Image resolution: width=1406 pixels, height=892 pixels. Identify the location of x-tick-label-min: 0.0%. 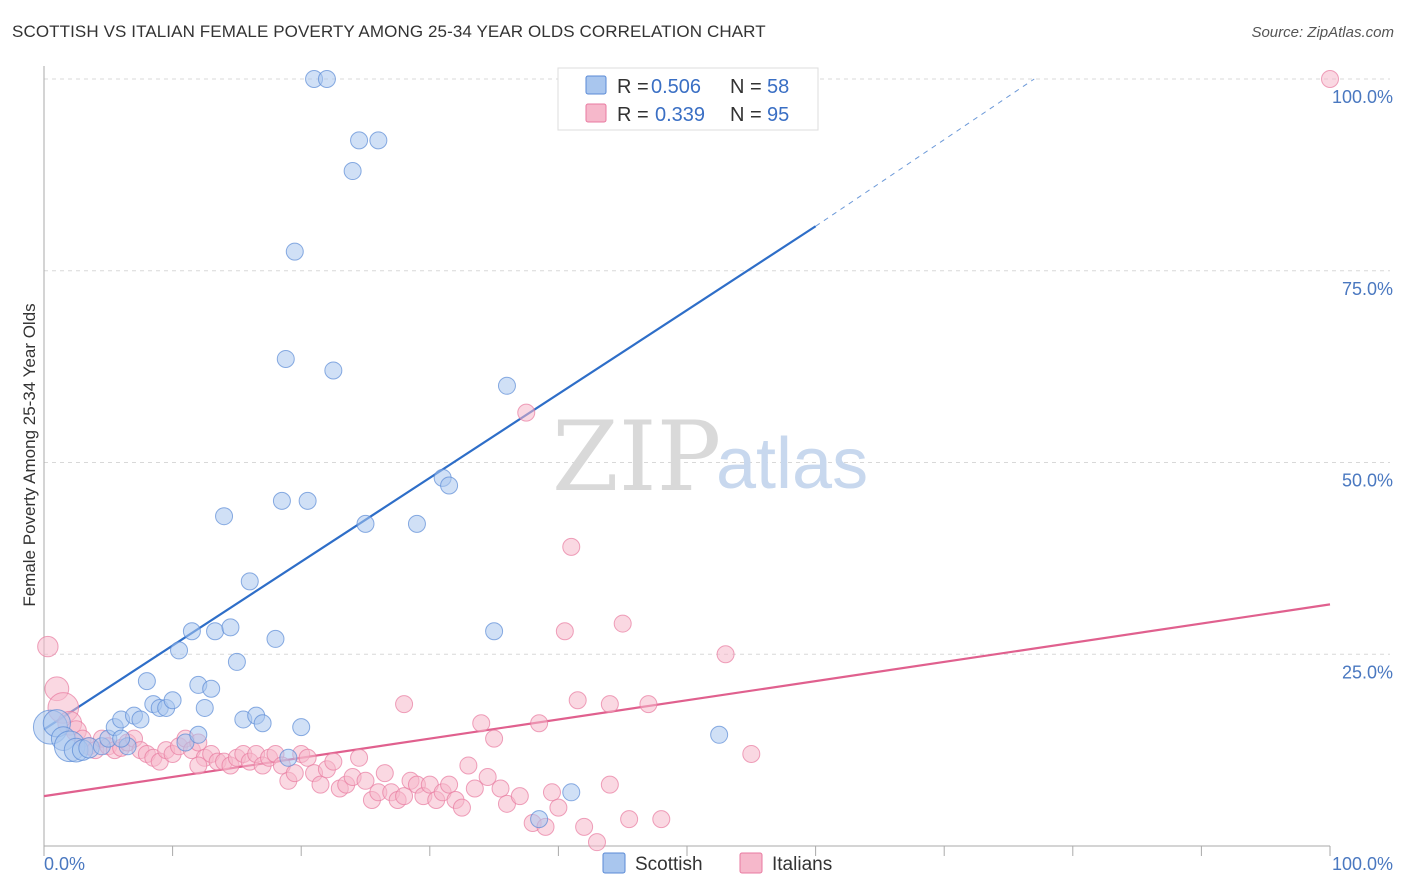
(64, 864).